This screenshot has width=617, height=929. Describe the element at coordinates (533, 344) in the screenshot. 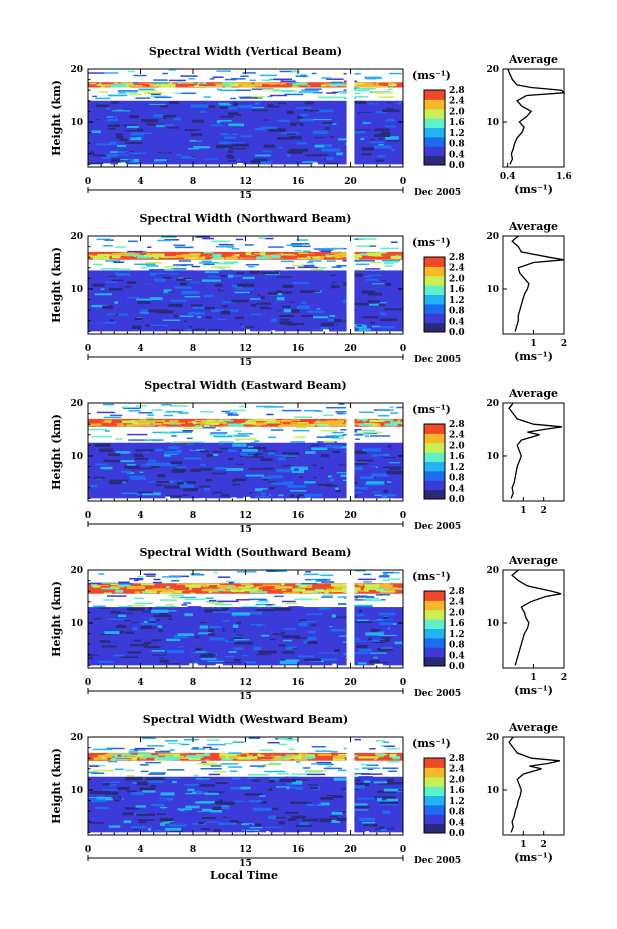

I see `average-x-tick-label: 1` at that location.